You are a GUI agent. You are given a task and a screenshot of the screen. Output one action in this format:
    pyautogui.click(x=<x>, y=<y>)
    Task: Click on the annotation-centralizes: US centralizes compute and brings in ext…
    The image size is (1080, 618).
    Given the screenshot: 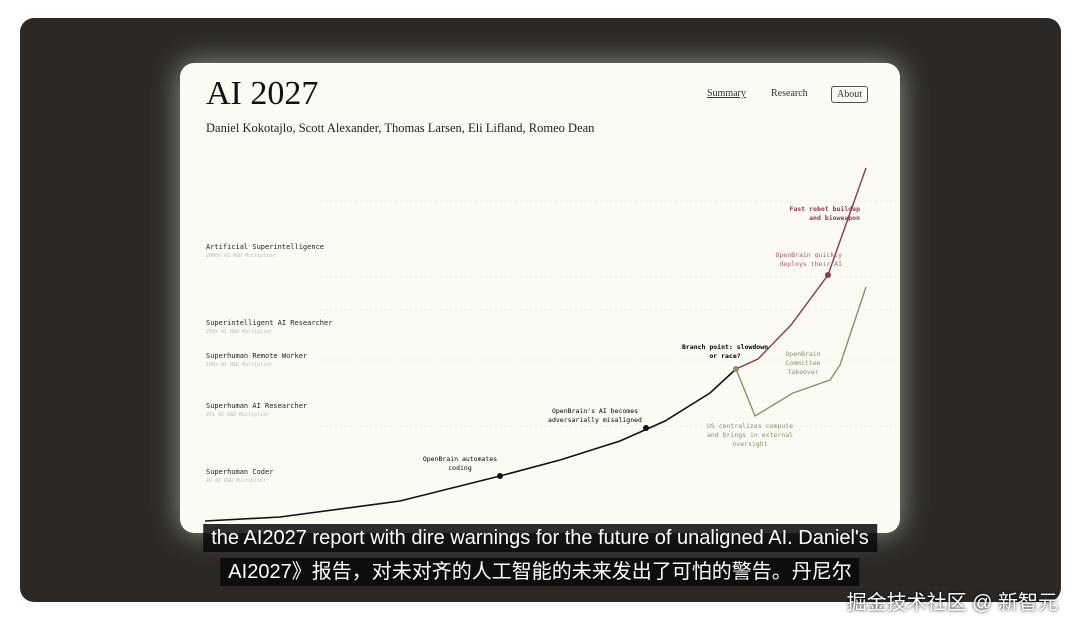 What is the action you would take?
    pyautogui.click(x=750, y=435)
    